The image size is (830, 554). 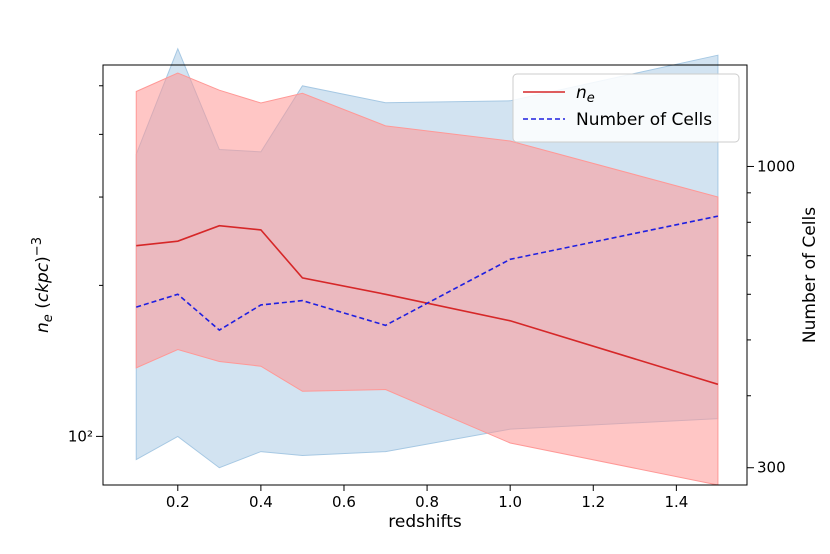 What do you see at coordinates (425, 522) in the screenshot?
I see `x-axis-label: redshifts` at bounding box center [425, 522].